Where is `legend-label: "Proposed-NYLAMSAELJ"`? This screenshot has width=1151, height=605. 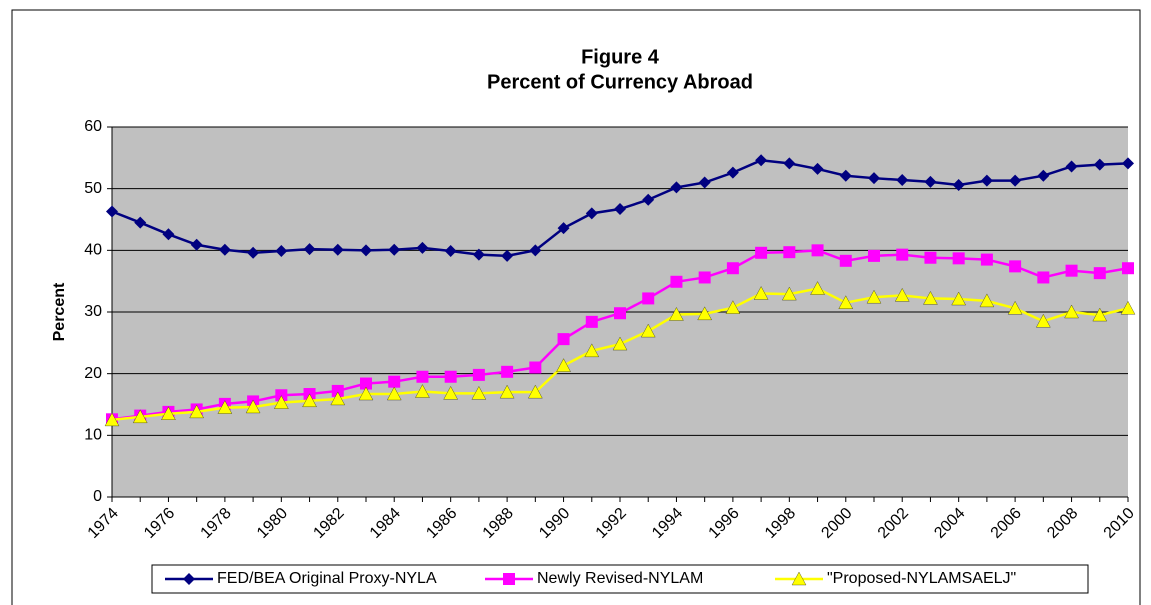
legend-label: "Proposed-NYLAMSAELJ" is located at coordinates (921, 578).